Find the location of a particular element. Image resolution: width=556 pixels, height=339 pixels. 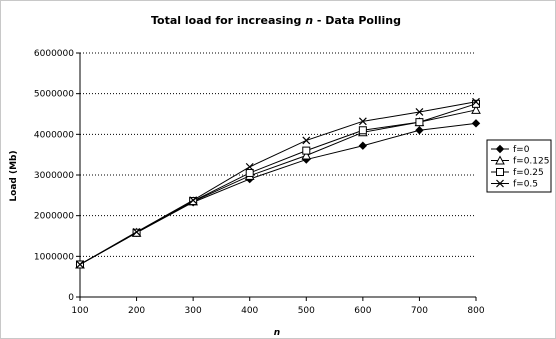

x-tick-label: 500 is located at coordinates (306, 311).